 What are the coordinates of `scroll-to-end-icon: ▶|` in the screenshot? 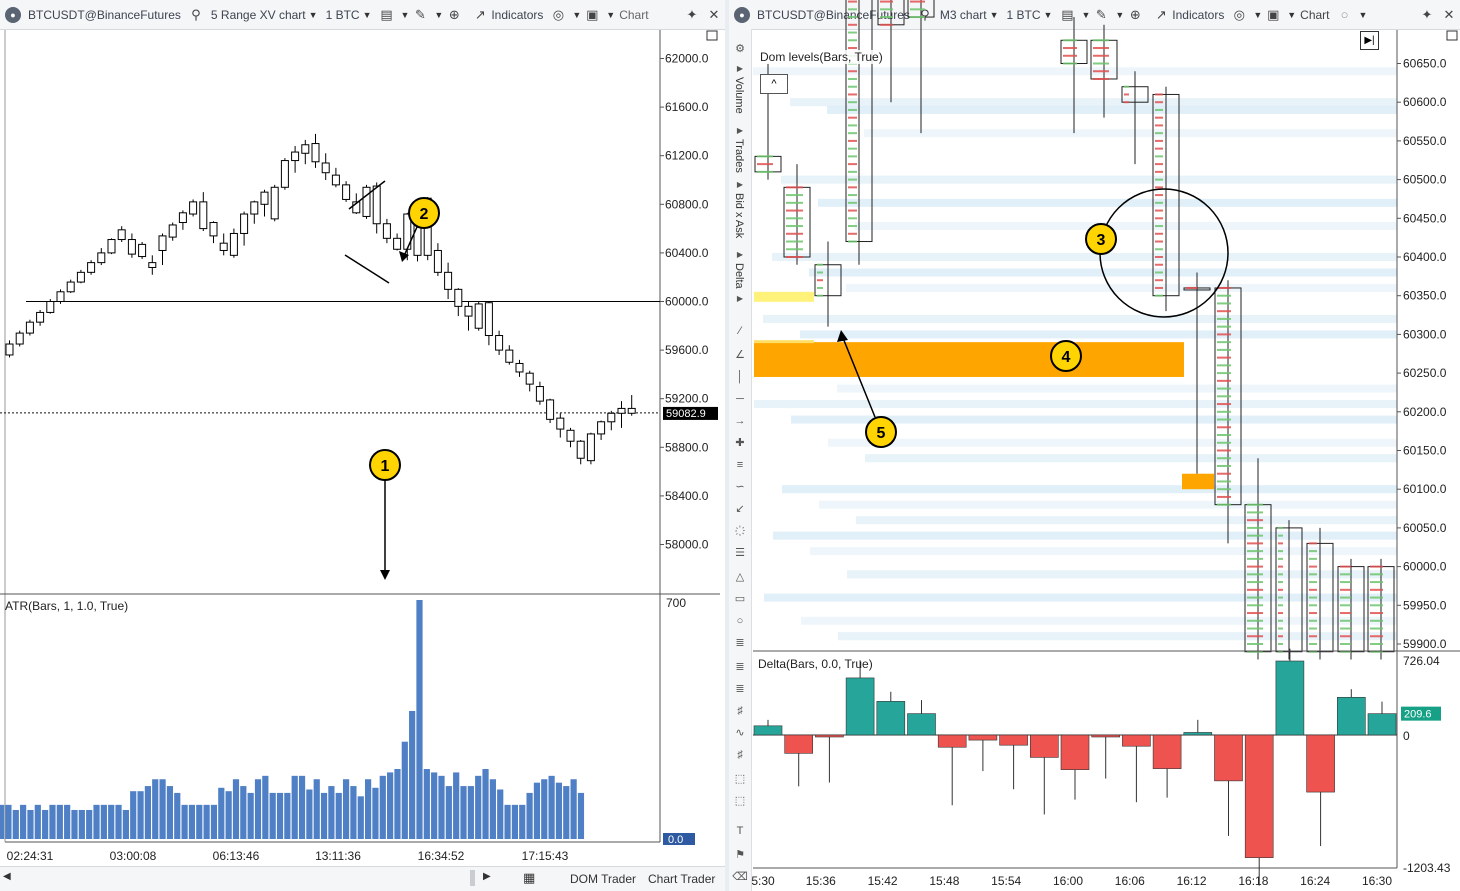 It's located at (1369, 40).